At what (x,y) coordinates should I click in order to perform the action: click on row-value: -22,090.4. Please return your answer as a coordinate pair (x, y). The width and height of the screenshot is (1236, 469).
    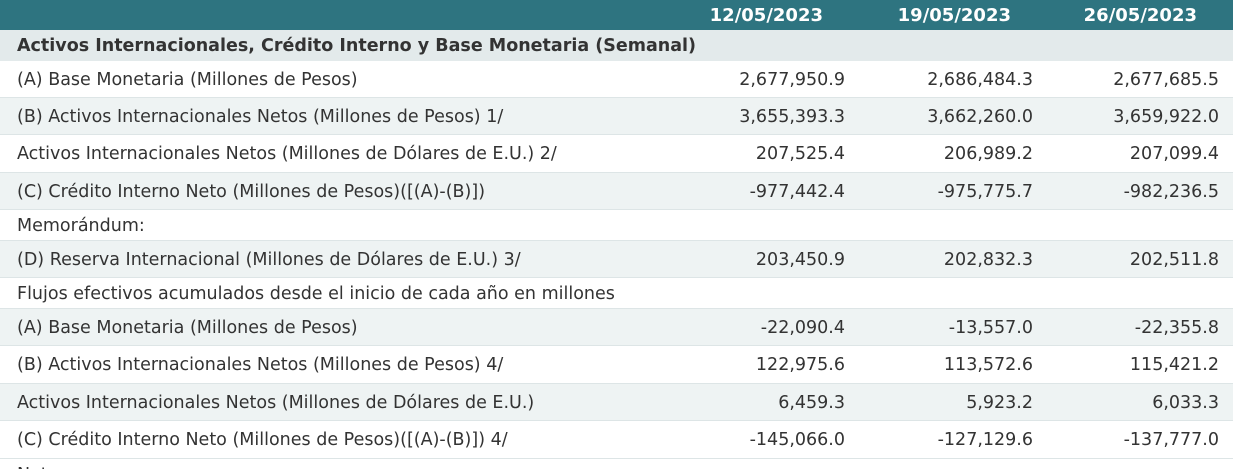
    Looking at the image, I should click on (802, 328).